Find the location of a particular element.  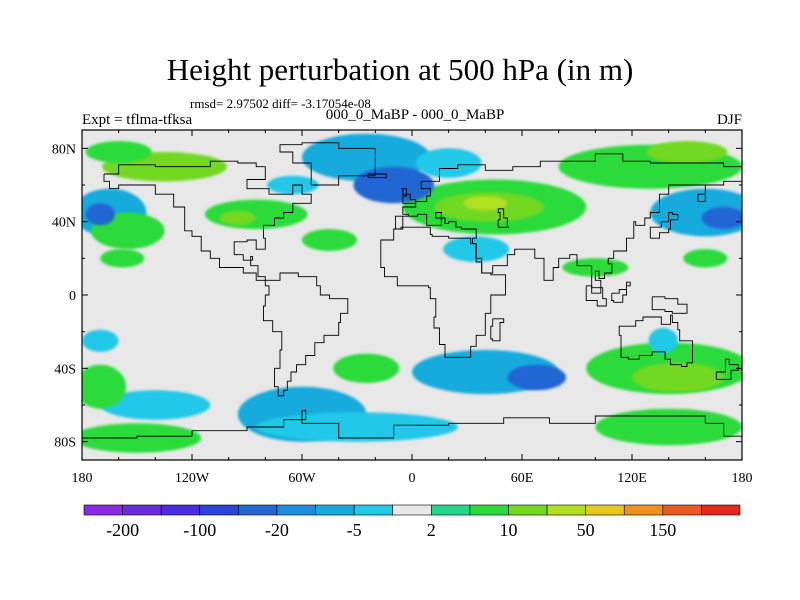

coastline-antarctica is located at coordinates (412, 424).